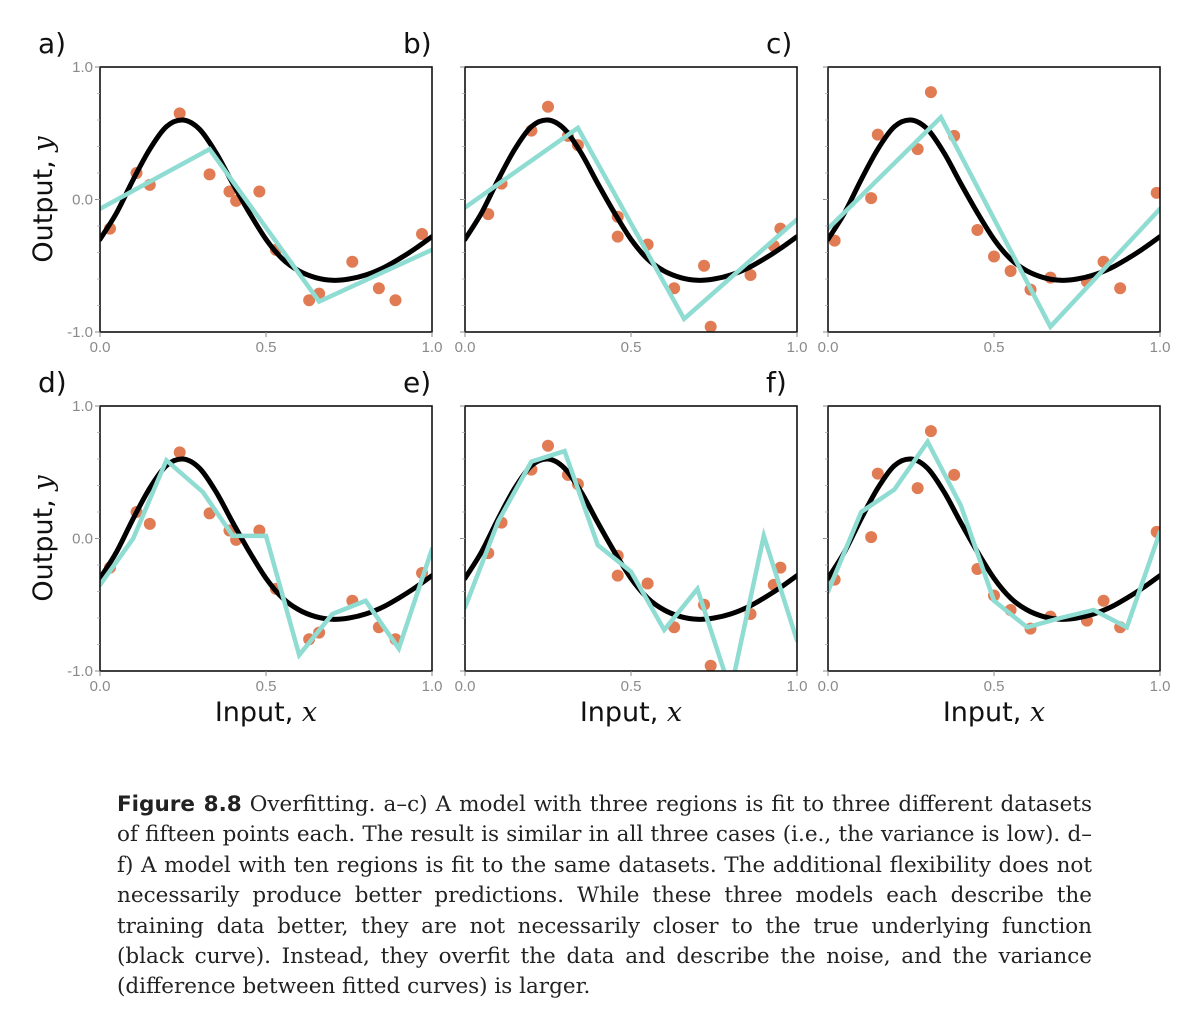  I want to click on panel-b: 0.0 0.5 1.0 b), so click(605, 191).